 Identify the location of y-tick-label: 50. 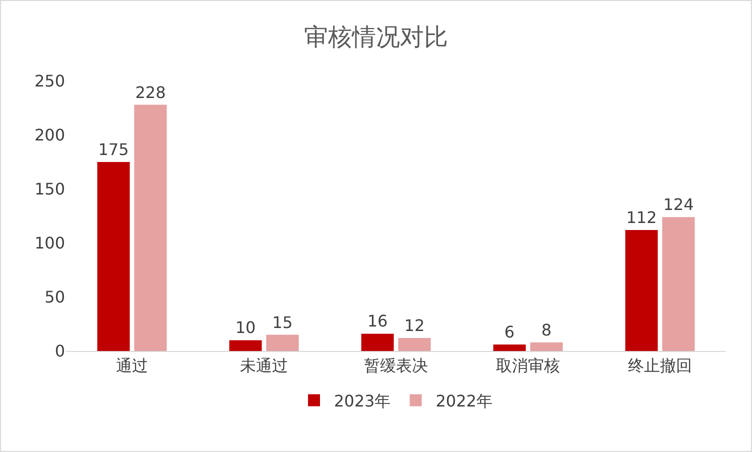
(54, 297).